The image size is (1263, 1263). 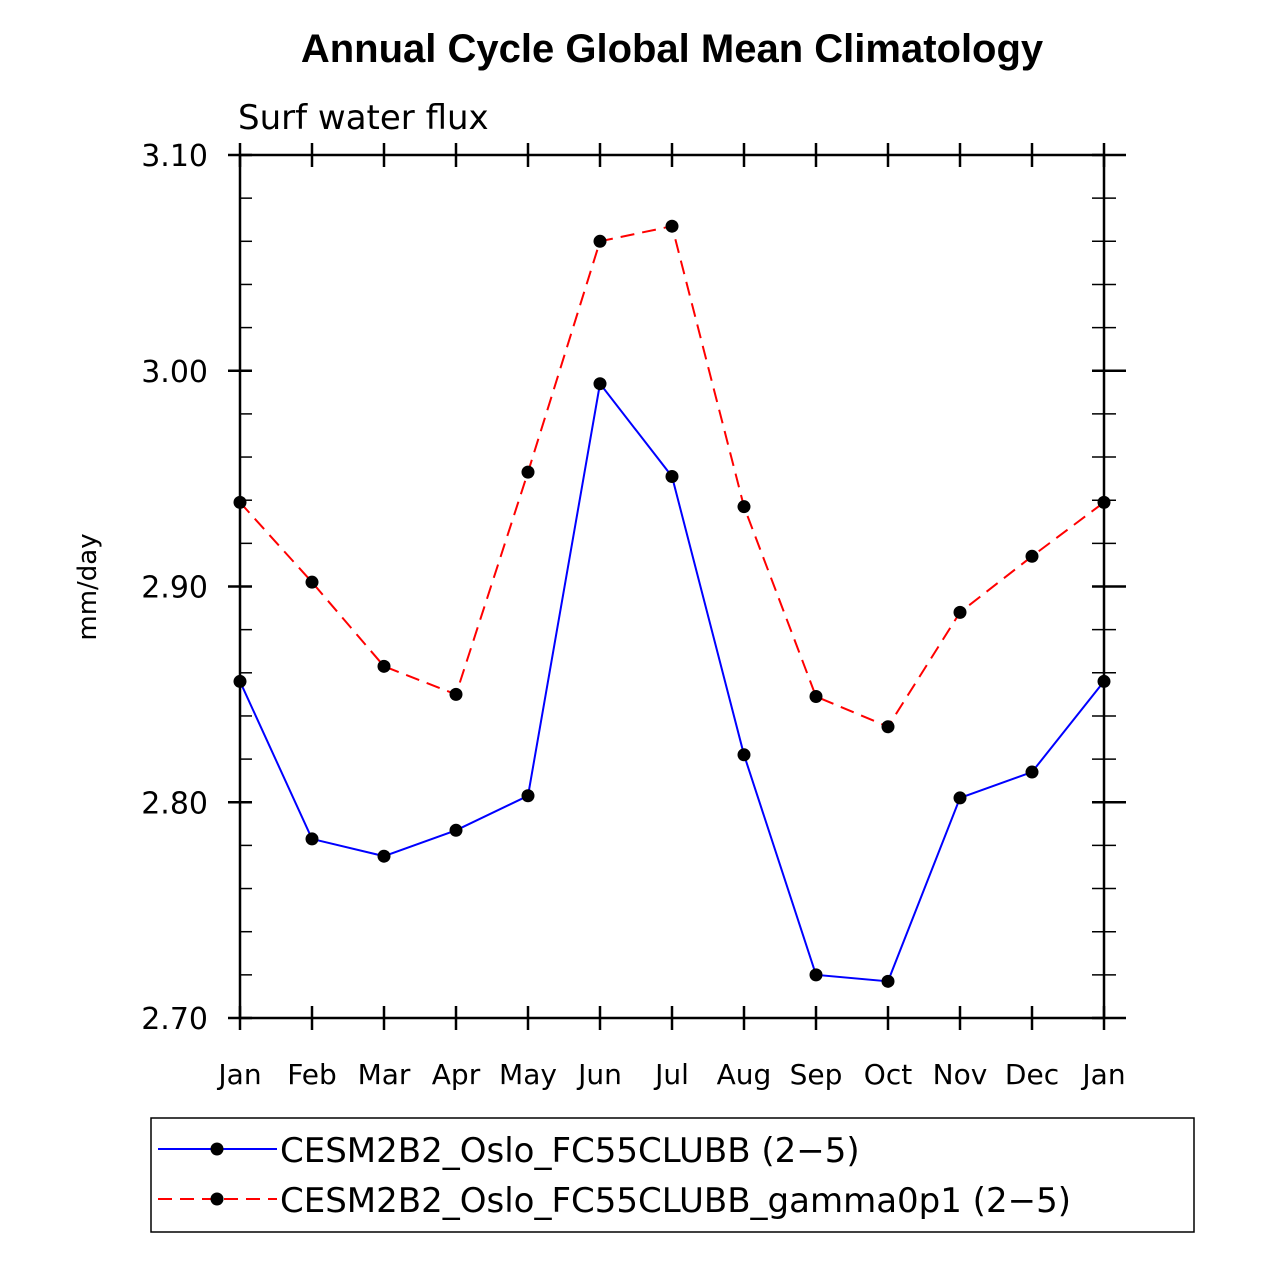 What do you see at coordinates (672, 49) in the screenshot?
I see `chart-title: Annual Cycle Global Mean Climatology` at bounding box center [672, 49].